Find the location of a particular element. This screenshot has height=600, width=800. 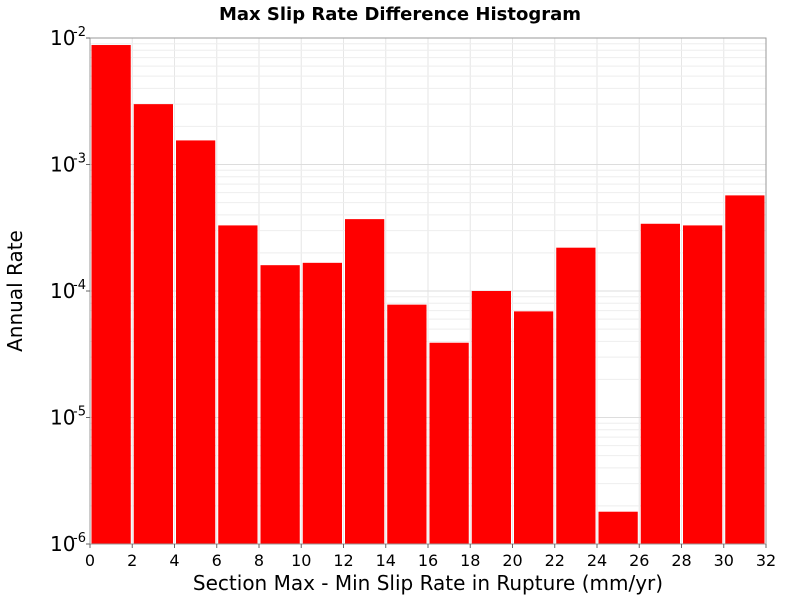

x-tick-label: 6 is located at coordinates (217, 560).